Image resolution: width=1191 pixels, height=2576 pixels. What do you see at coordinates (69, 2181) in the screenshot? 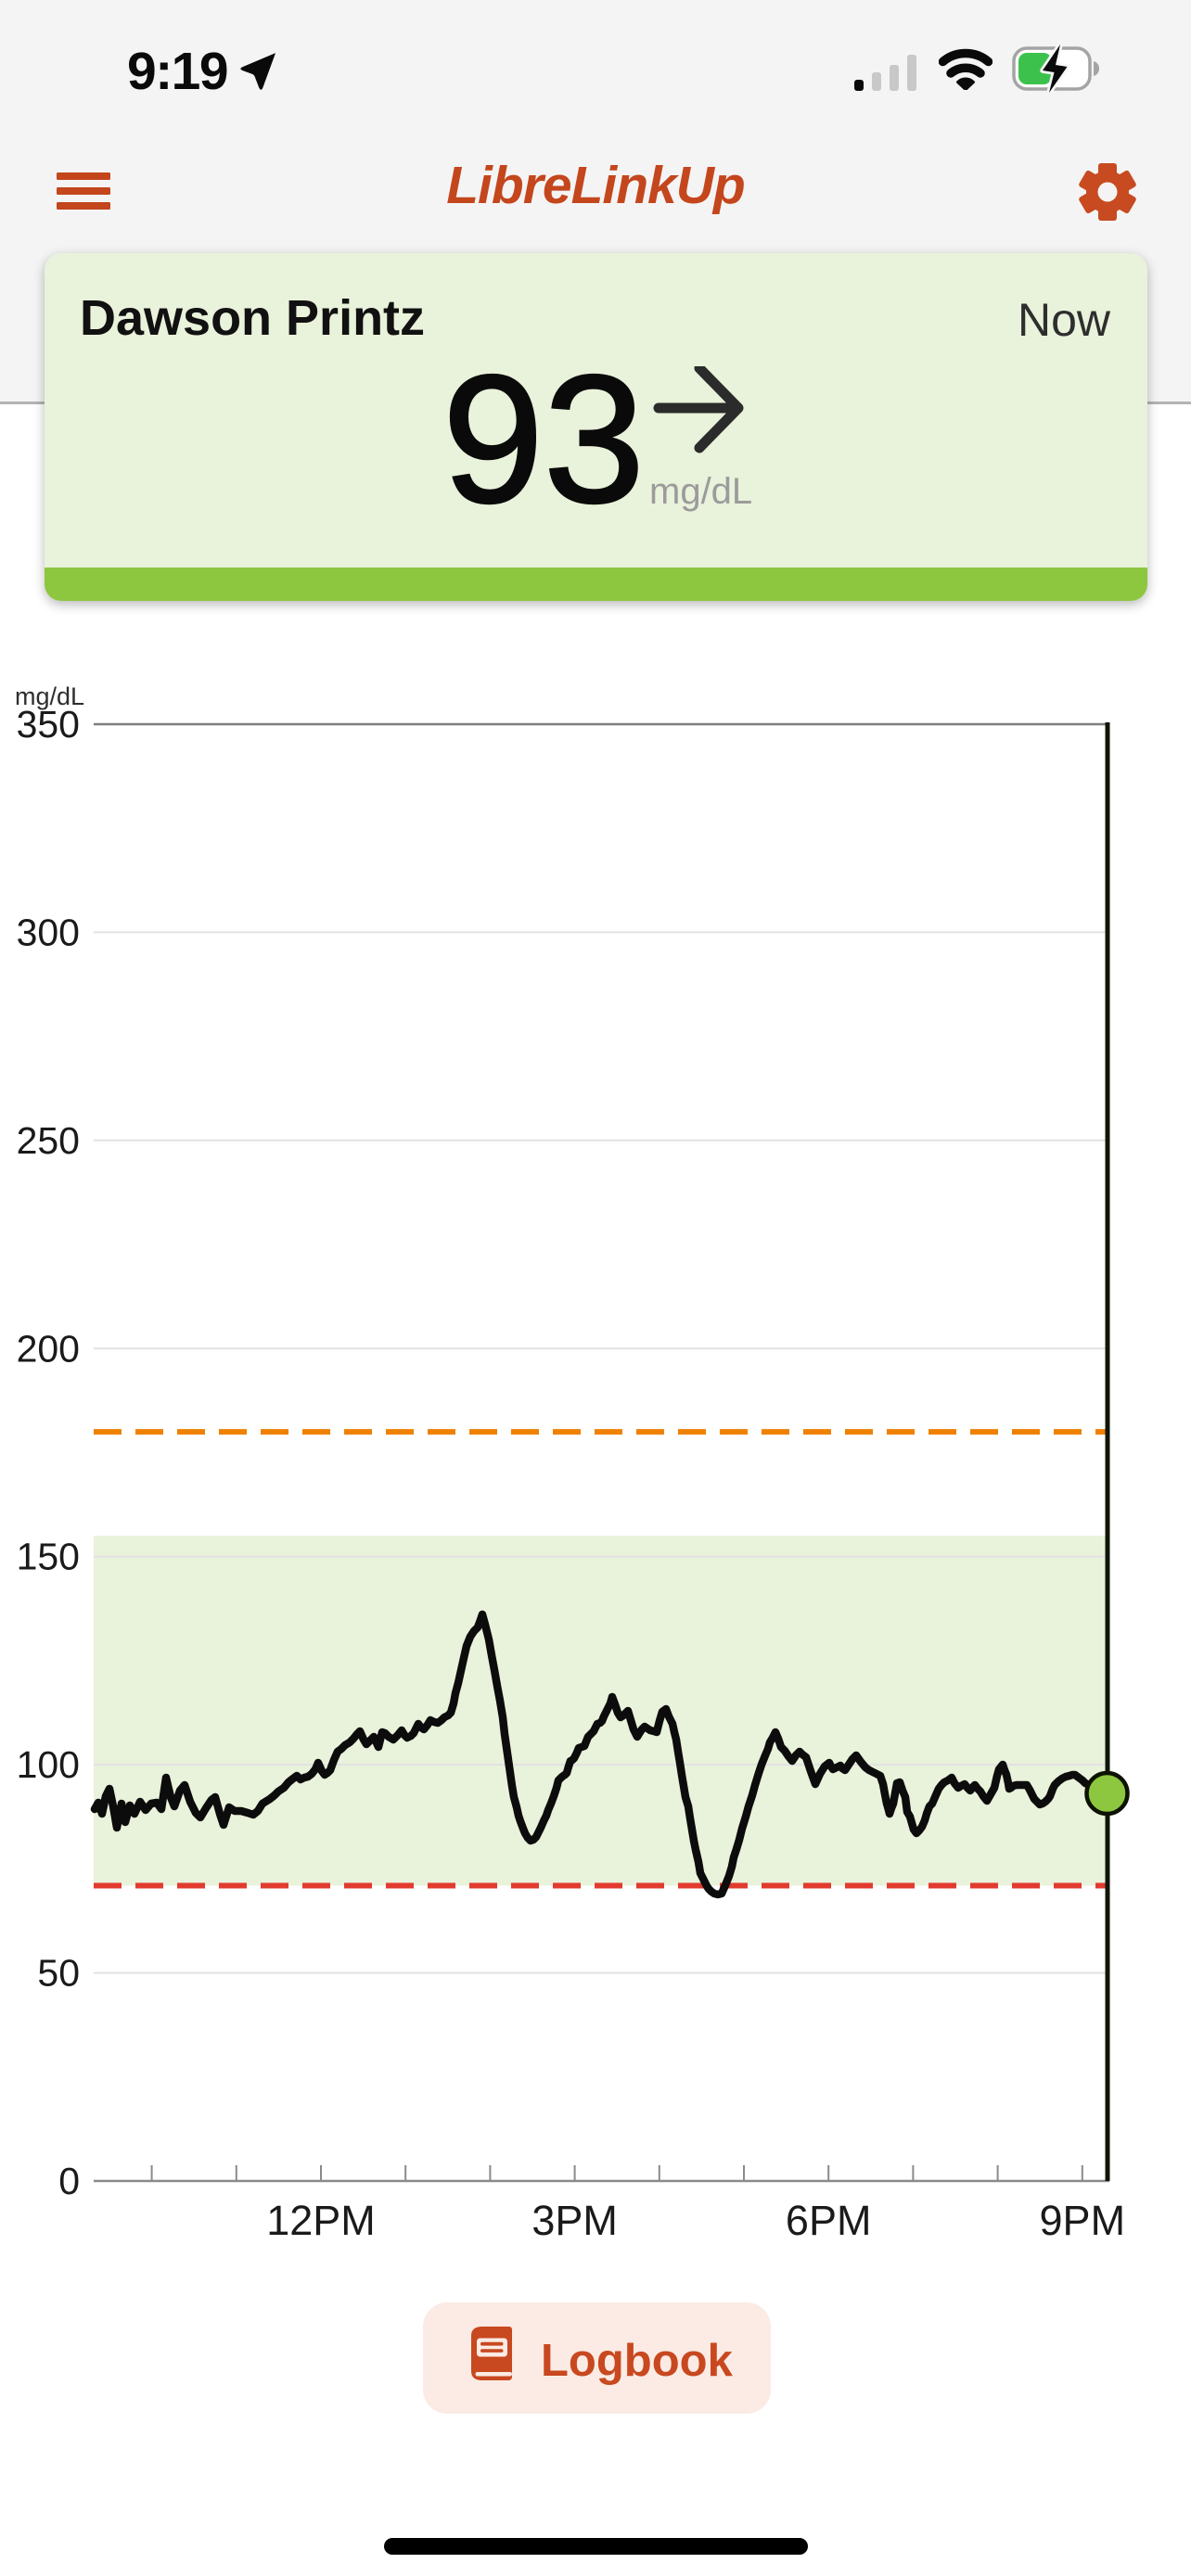
I see `svg-text: 0` at bounding box center [69, 2181].